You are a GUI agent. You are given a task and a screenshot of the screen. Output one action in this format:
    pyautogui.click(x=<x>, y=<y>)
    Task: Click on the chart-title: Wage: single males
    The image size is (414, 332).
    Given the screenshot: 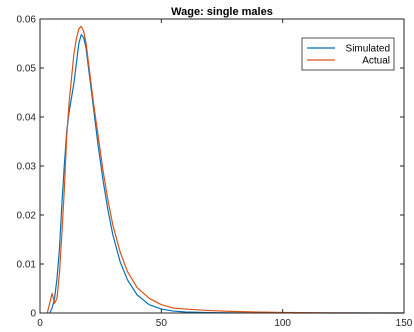 What is the action you would take?
    pyautogui.click(x=222, y=12)
    